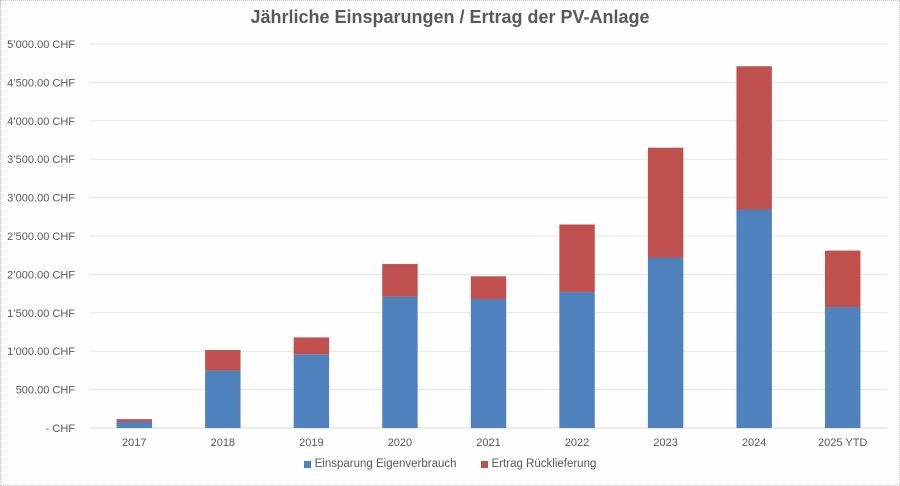 This screenshot has height=486, width=900. What do you see at coordinates (754, 443) in the screenshot?
I see `x-tick-label: 2024` at bounding box center [754, 443].